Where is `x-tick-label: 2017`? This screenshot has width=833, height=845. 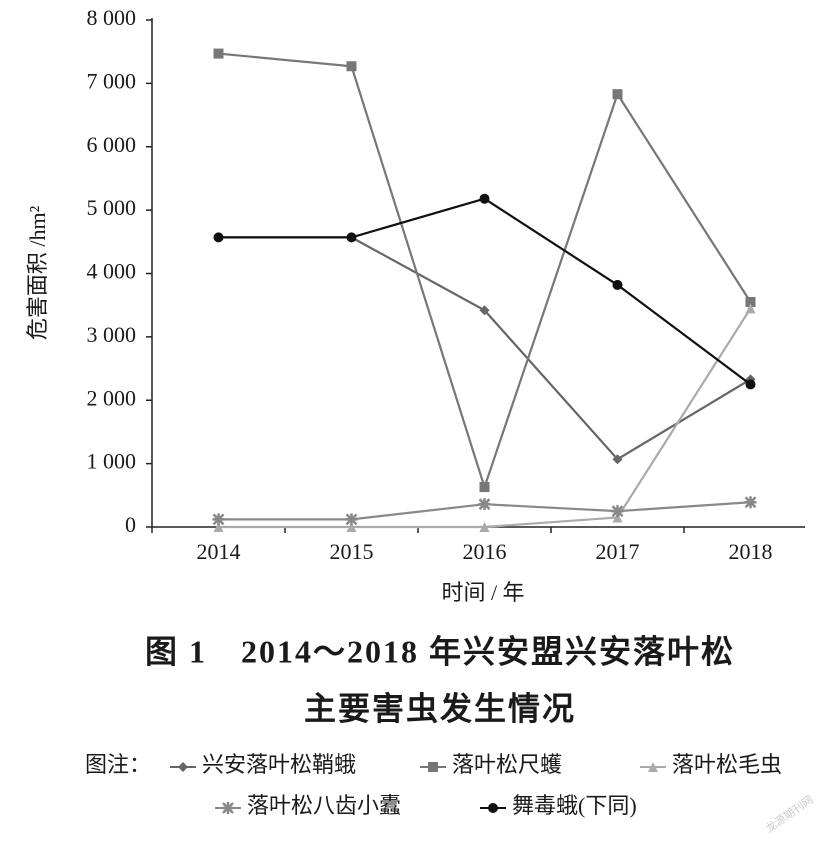 x-tick-label: 2017 is located at coordinates (618, 551).